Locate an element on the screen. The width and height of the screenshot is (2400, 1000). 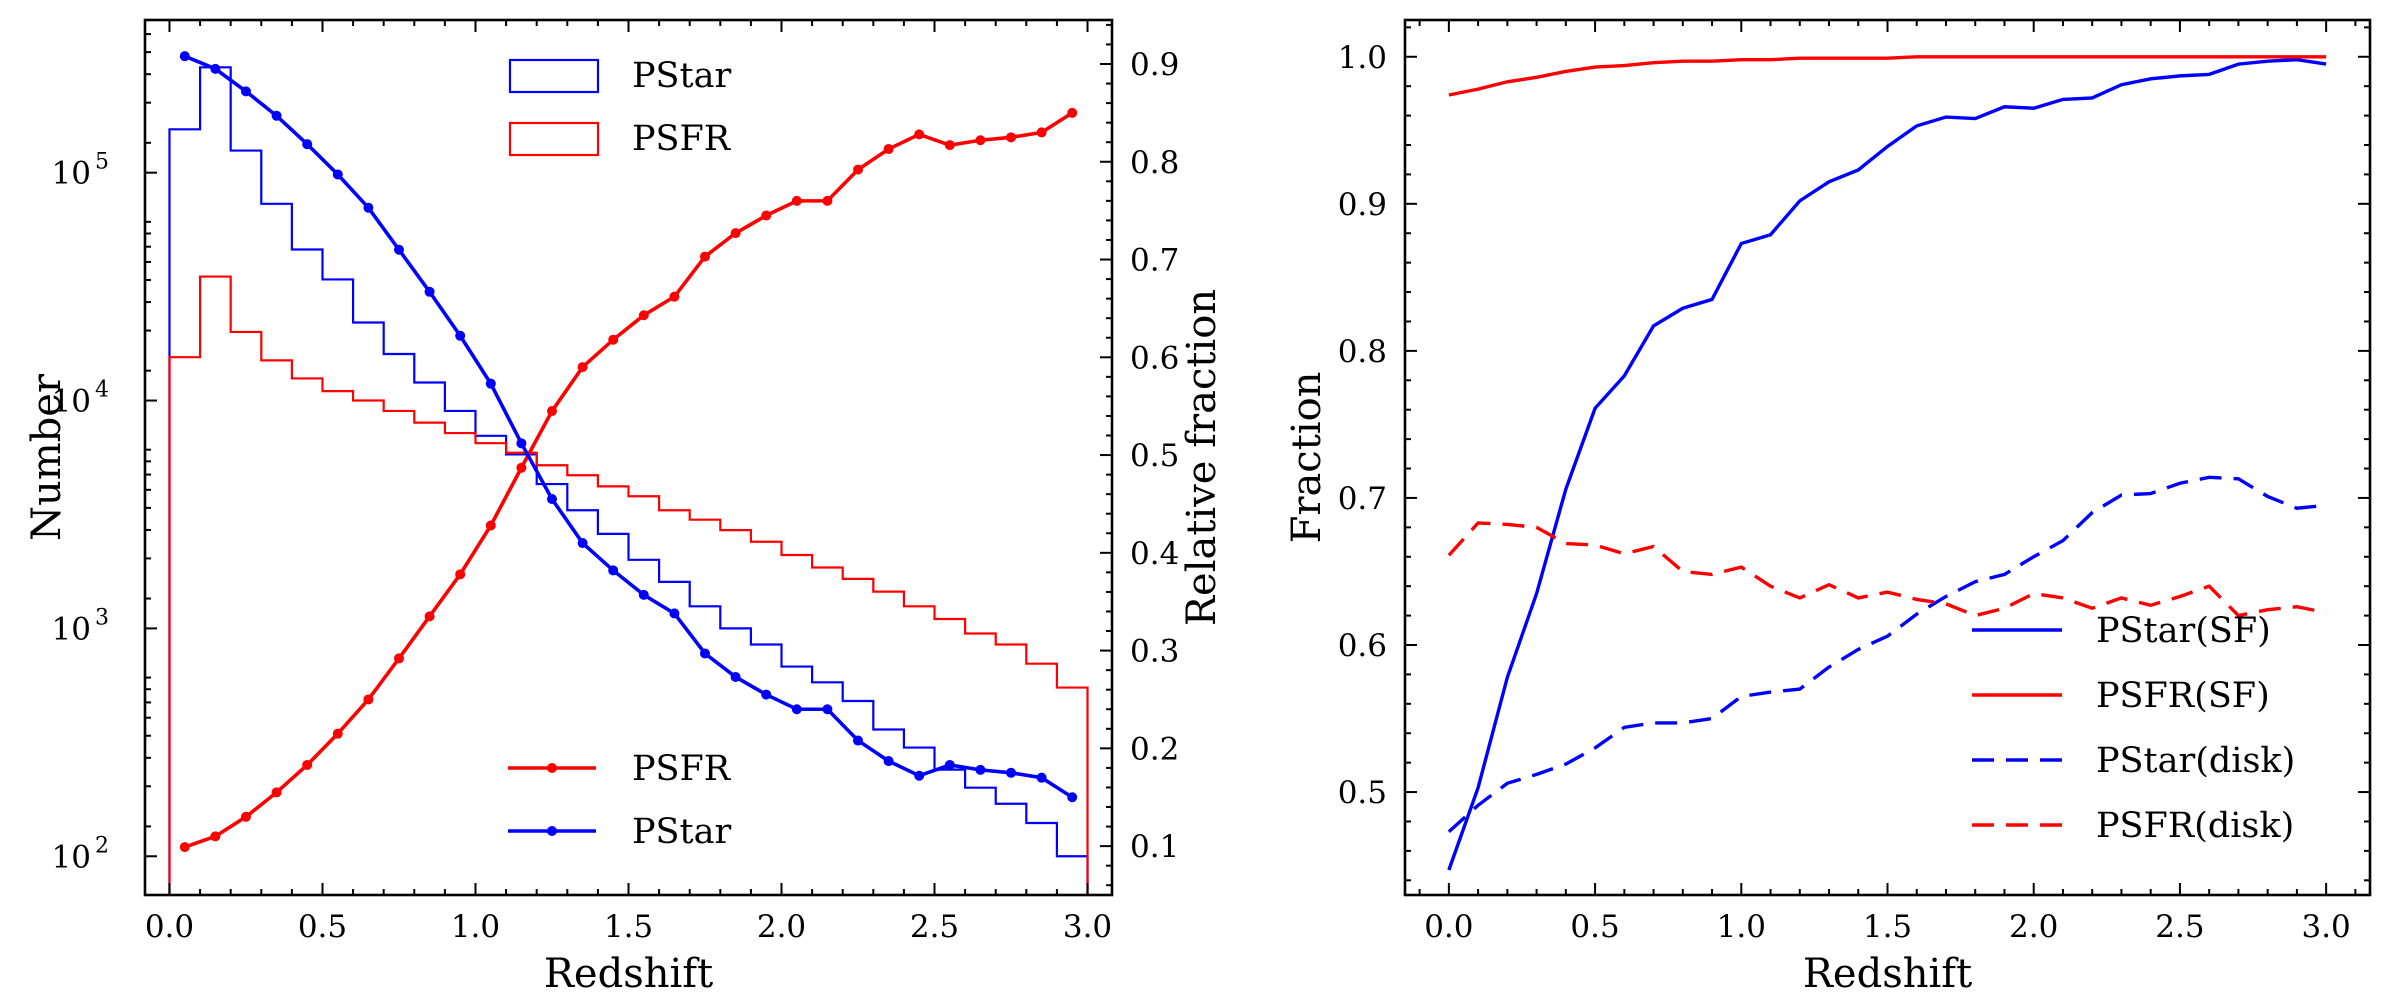
y-tick-exponent: 2 is located at coordinates (102, 845).